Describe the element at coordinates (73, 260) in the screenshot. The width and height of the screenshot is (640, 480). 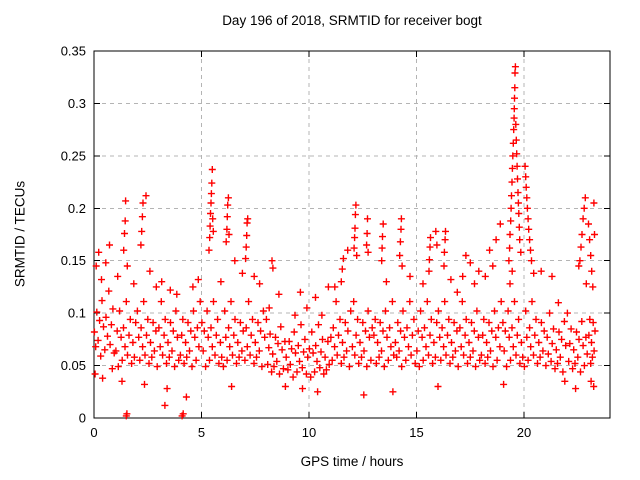
I see `y-tick-label: 0.15` at that location.